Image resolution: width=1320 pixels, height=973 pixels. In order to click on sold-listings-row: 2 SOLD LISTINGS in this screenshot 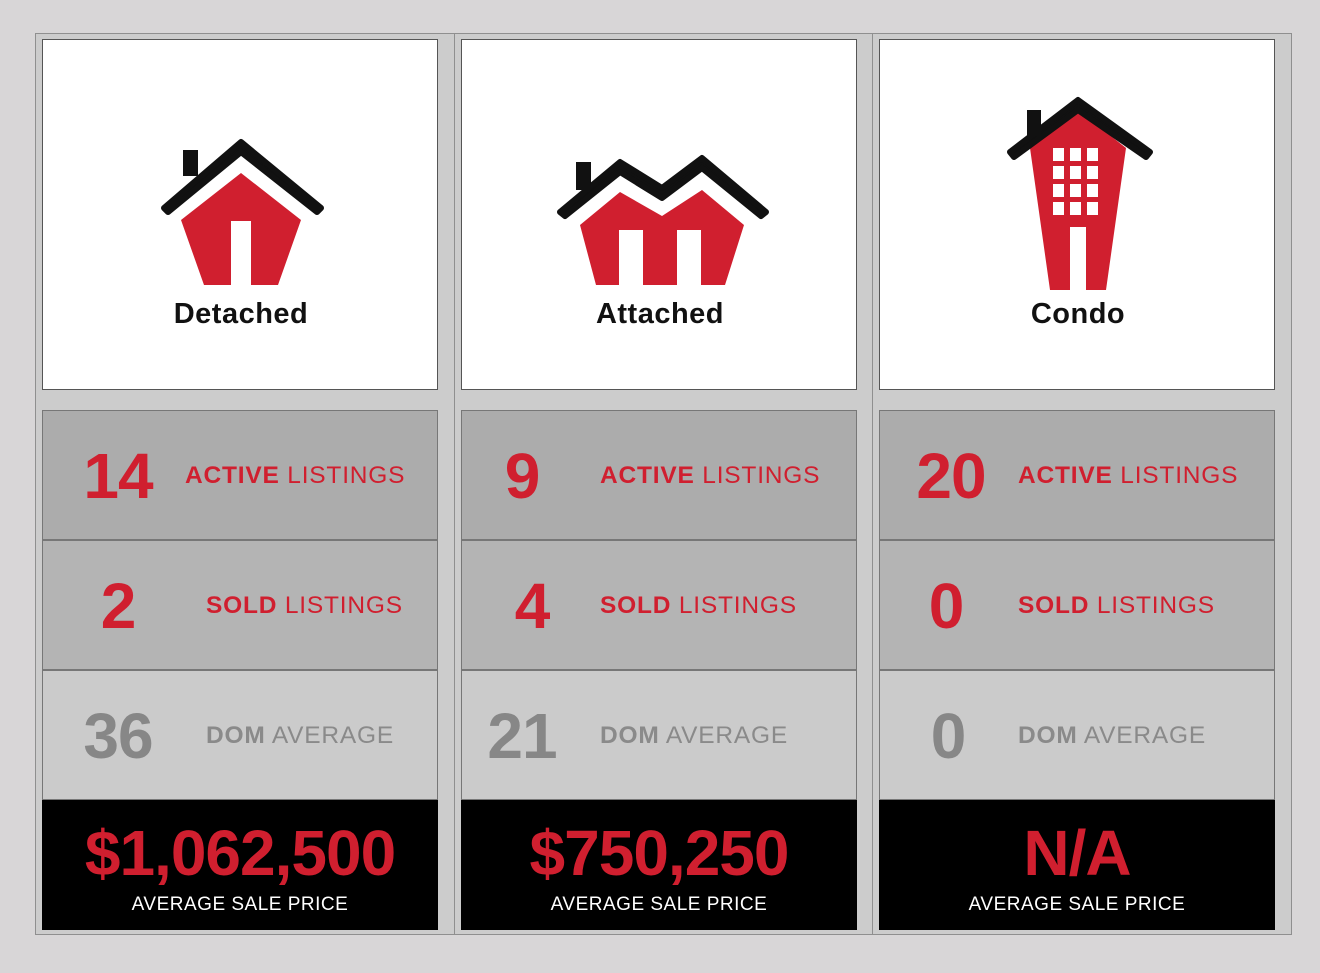, I will do `click(240, 605)`.